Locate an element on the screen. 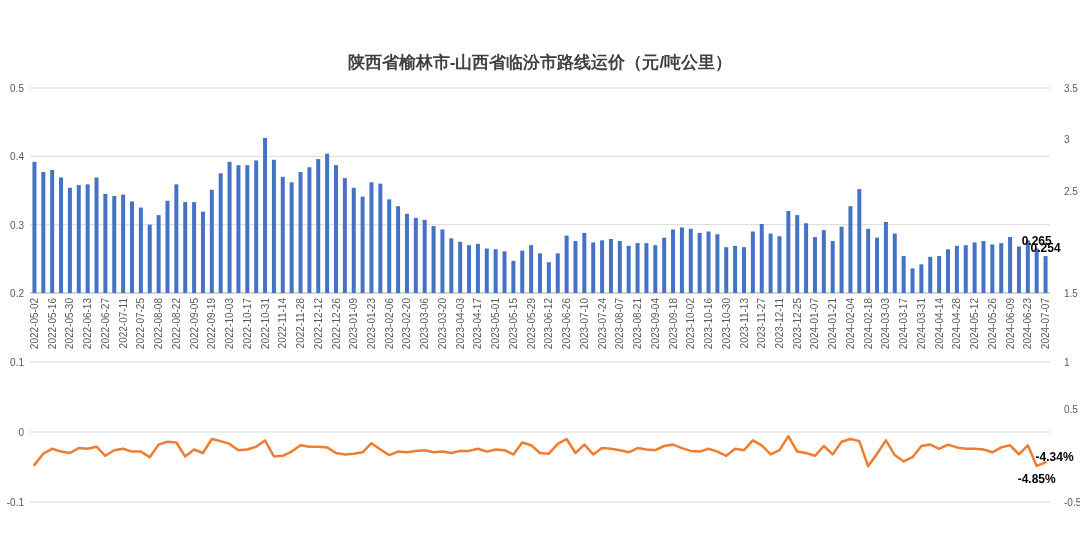  y-tick-label: 0.3 is located at coordinates (17, 225).